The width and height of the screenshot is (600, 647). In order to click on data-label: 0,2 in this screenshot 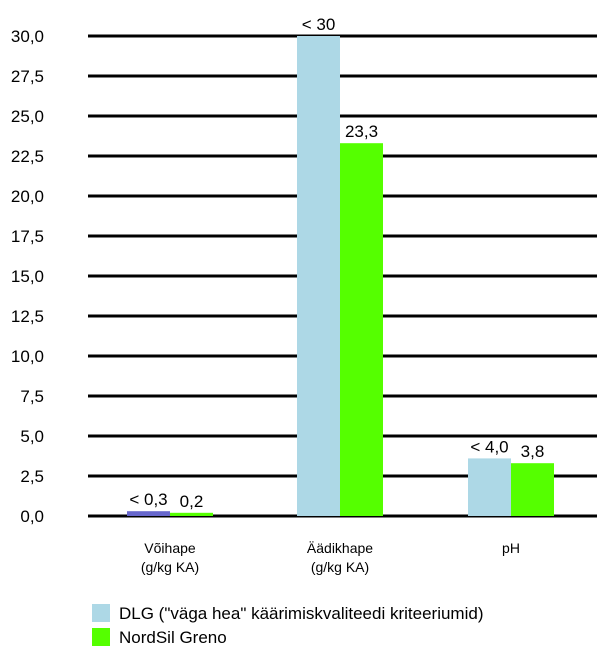, I will do `click(192, 501)`.